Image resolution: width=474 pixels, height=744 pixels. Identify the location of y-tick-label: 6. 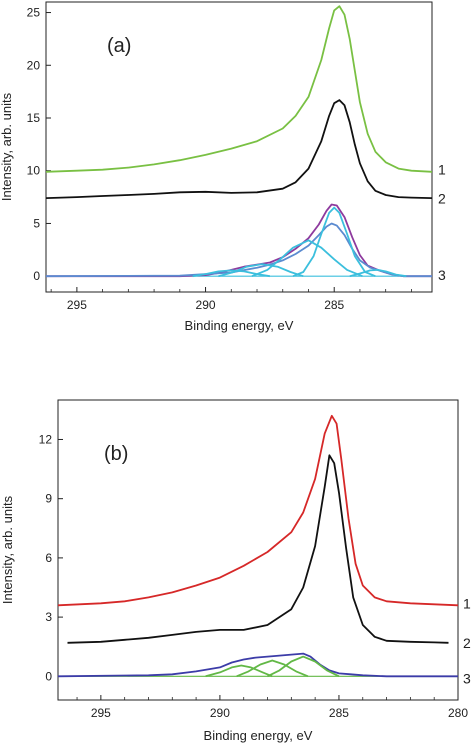
(48, 558).